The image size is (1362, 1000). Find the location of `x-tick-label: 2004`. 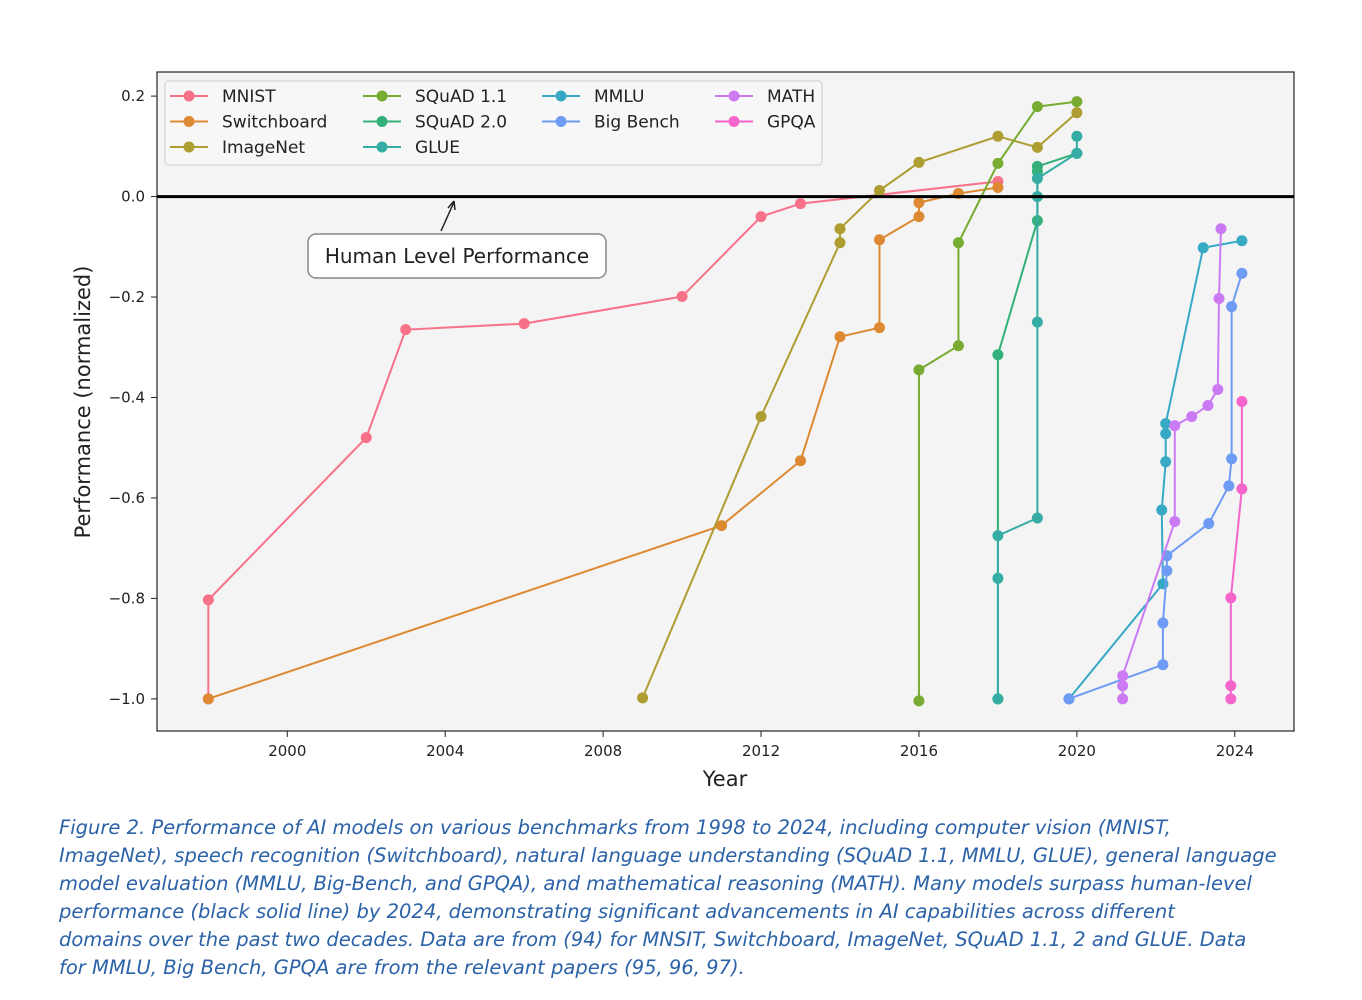

x-tick-label: 2004 is located at coordinates (445, 751).